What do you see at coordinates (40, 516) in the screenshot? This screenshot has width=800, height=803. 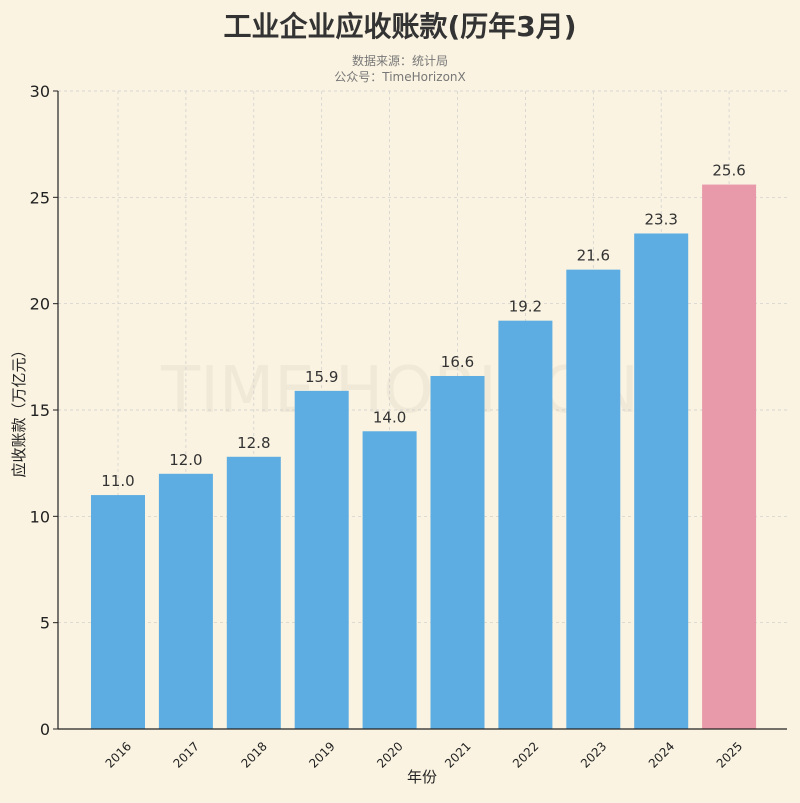 I see `y-tick-label: 10` at bounding box center [40, 516].